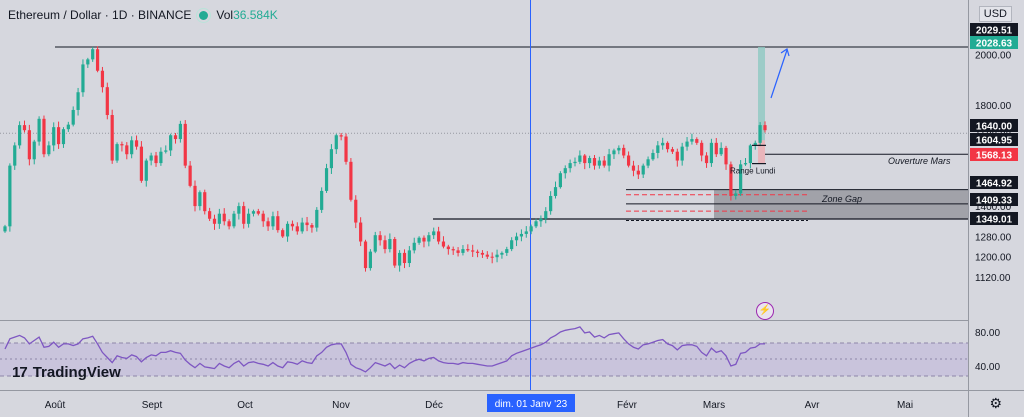 Image resolution: width=1024 pixels, height=417 pixels. I want to click on price-label: 1640.00, so click(994, 127).